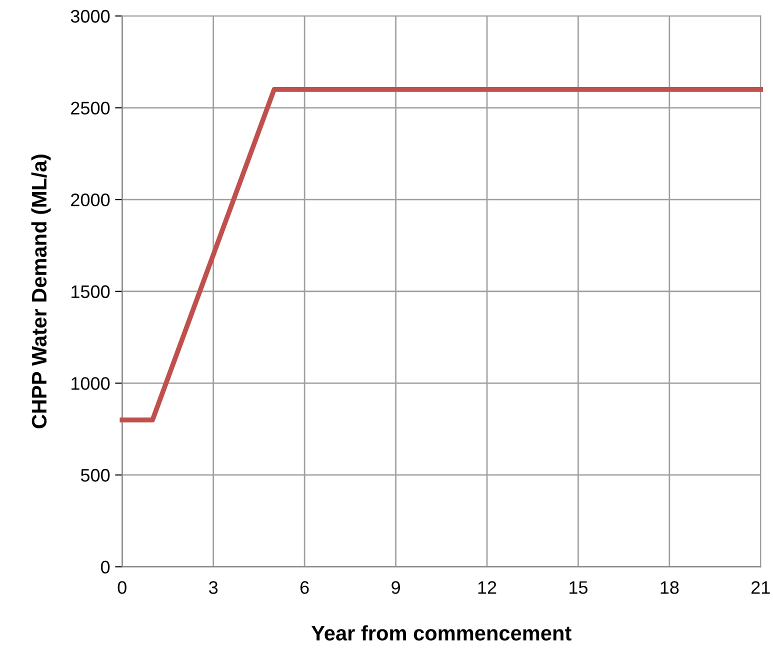  I want to click on x-axis-title: Year from commencement, so click(441, 633).